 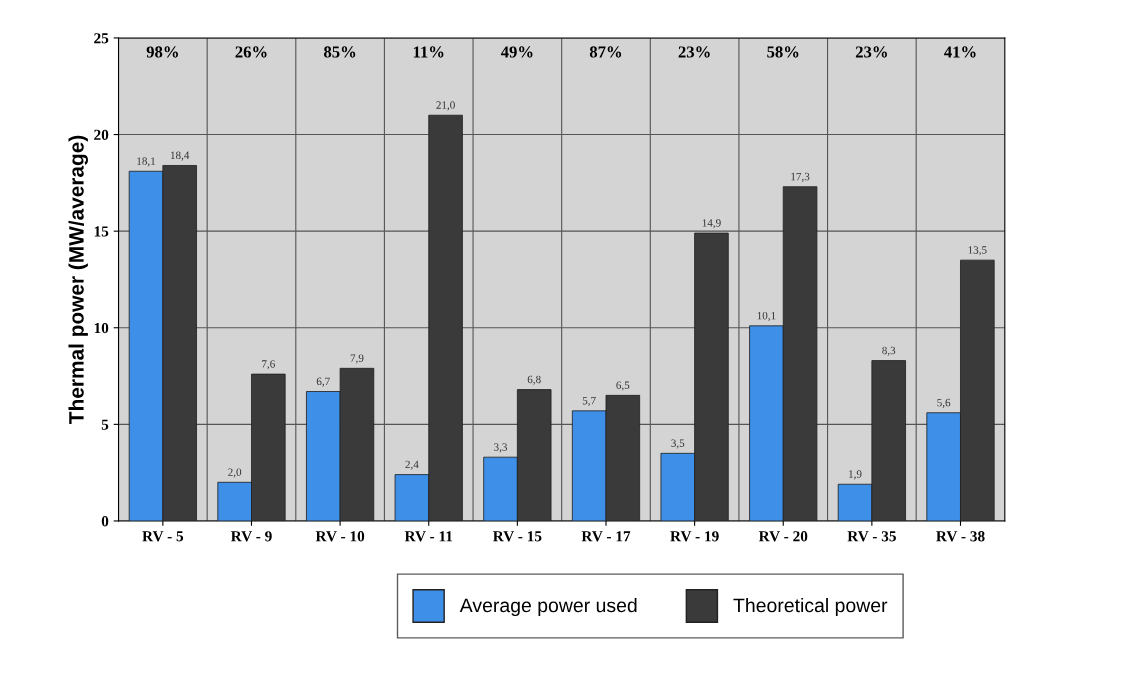 I want to click on data-label: 5,6, so click(x=944, y=403).